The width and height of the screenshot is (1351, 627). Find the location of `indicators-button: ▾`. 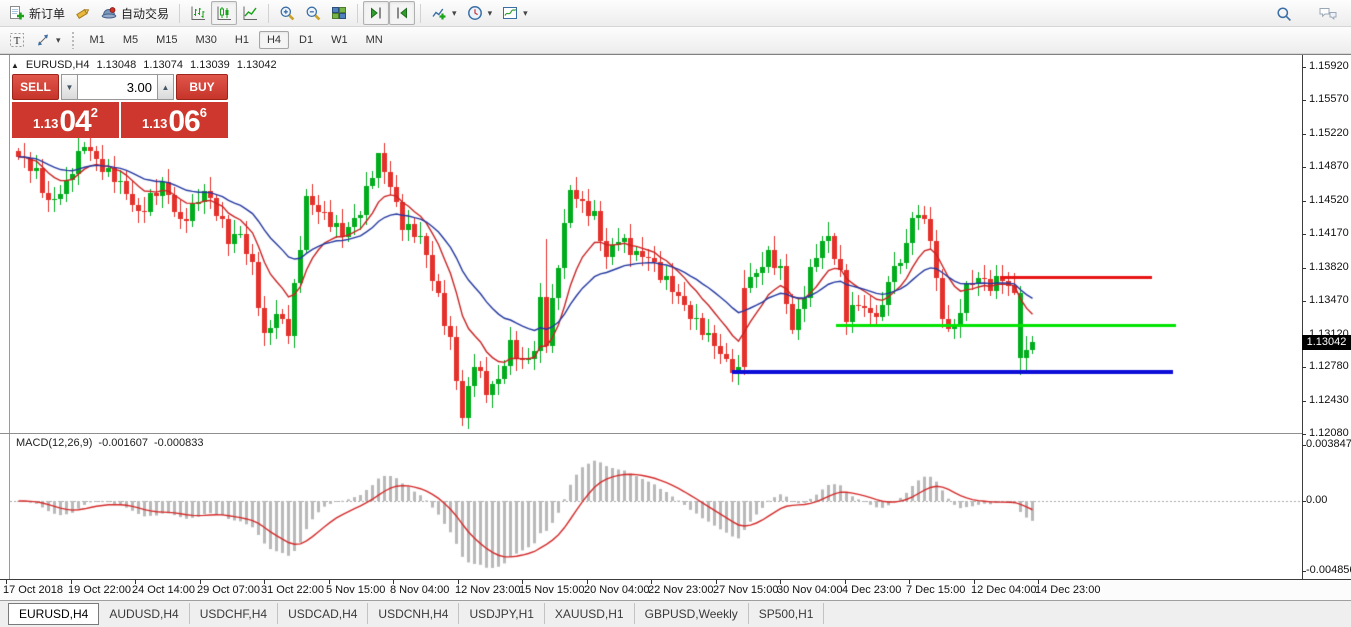

indicators-button: ▾ is located at coordinates (444, 13).